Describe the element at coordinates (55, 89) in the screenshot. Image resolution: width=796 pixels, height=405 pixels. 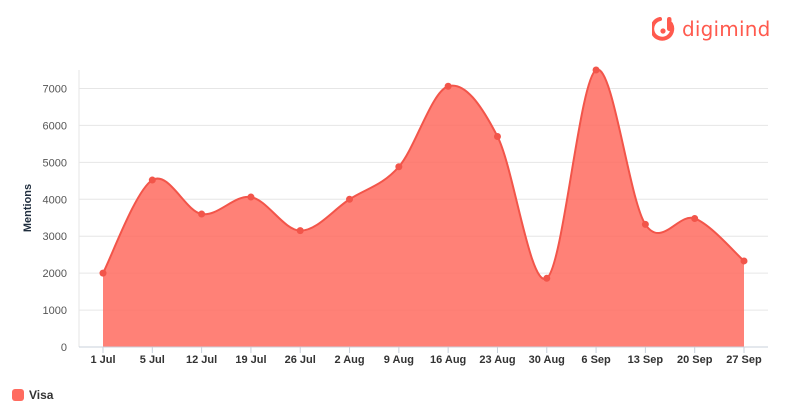
I see `y-tick-label: 7000` at that location.